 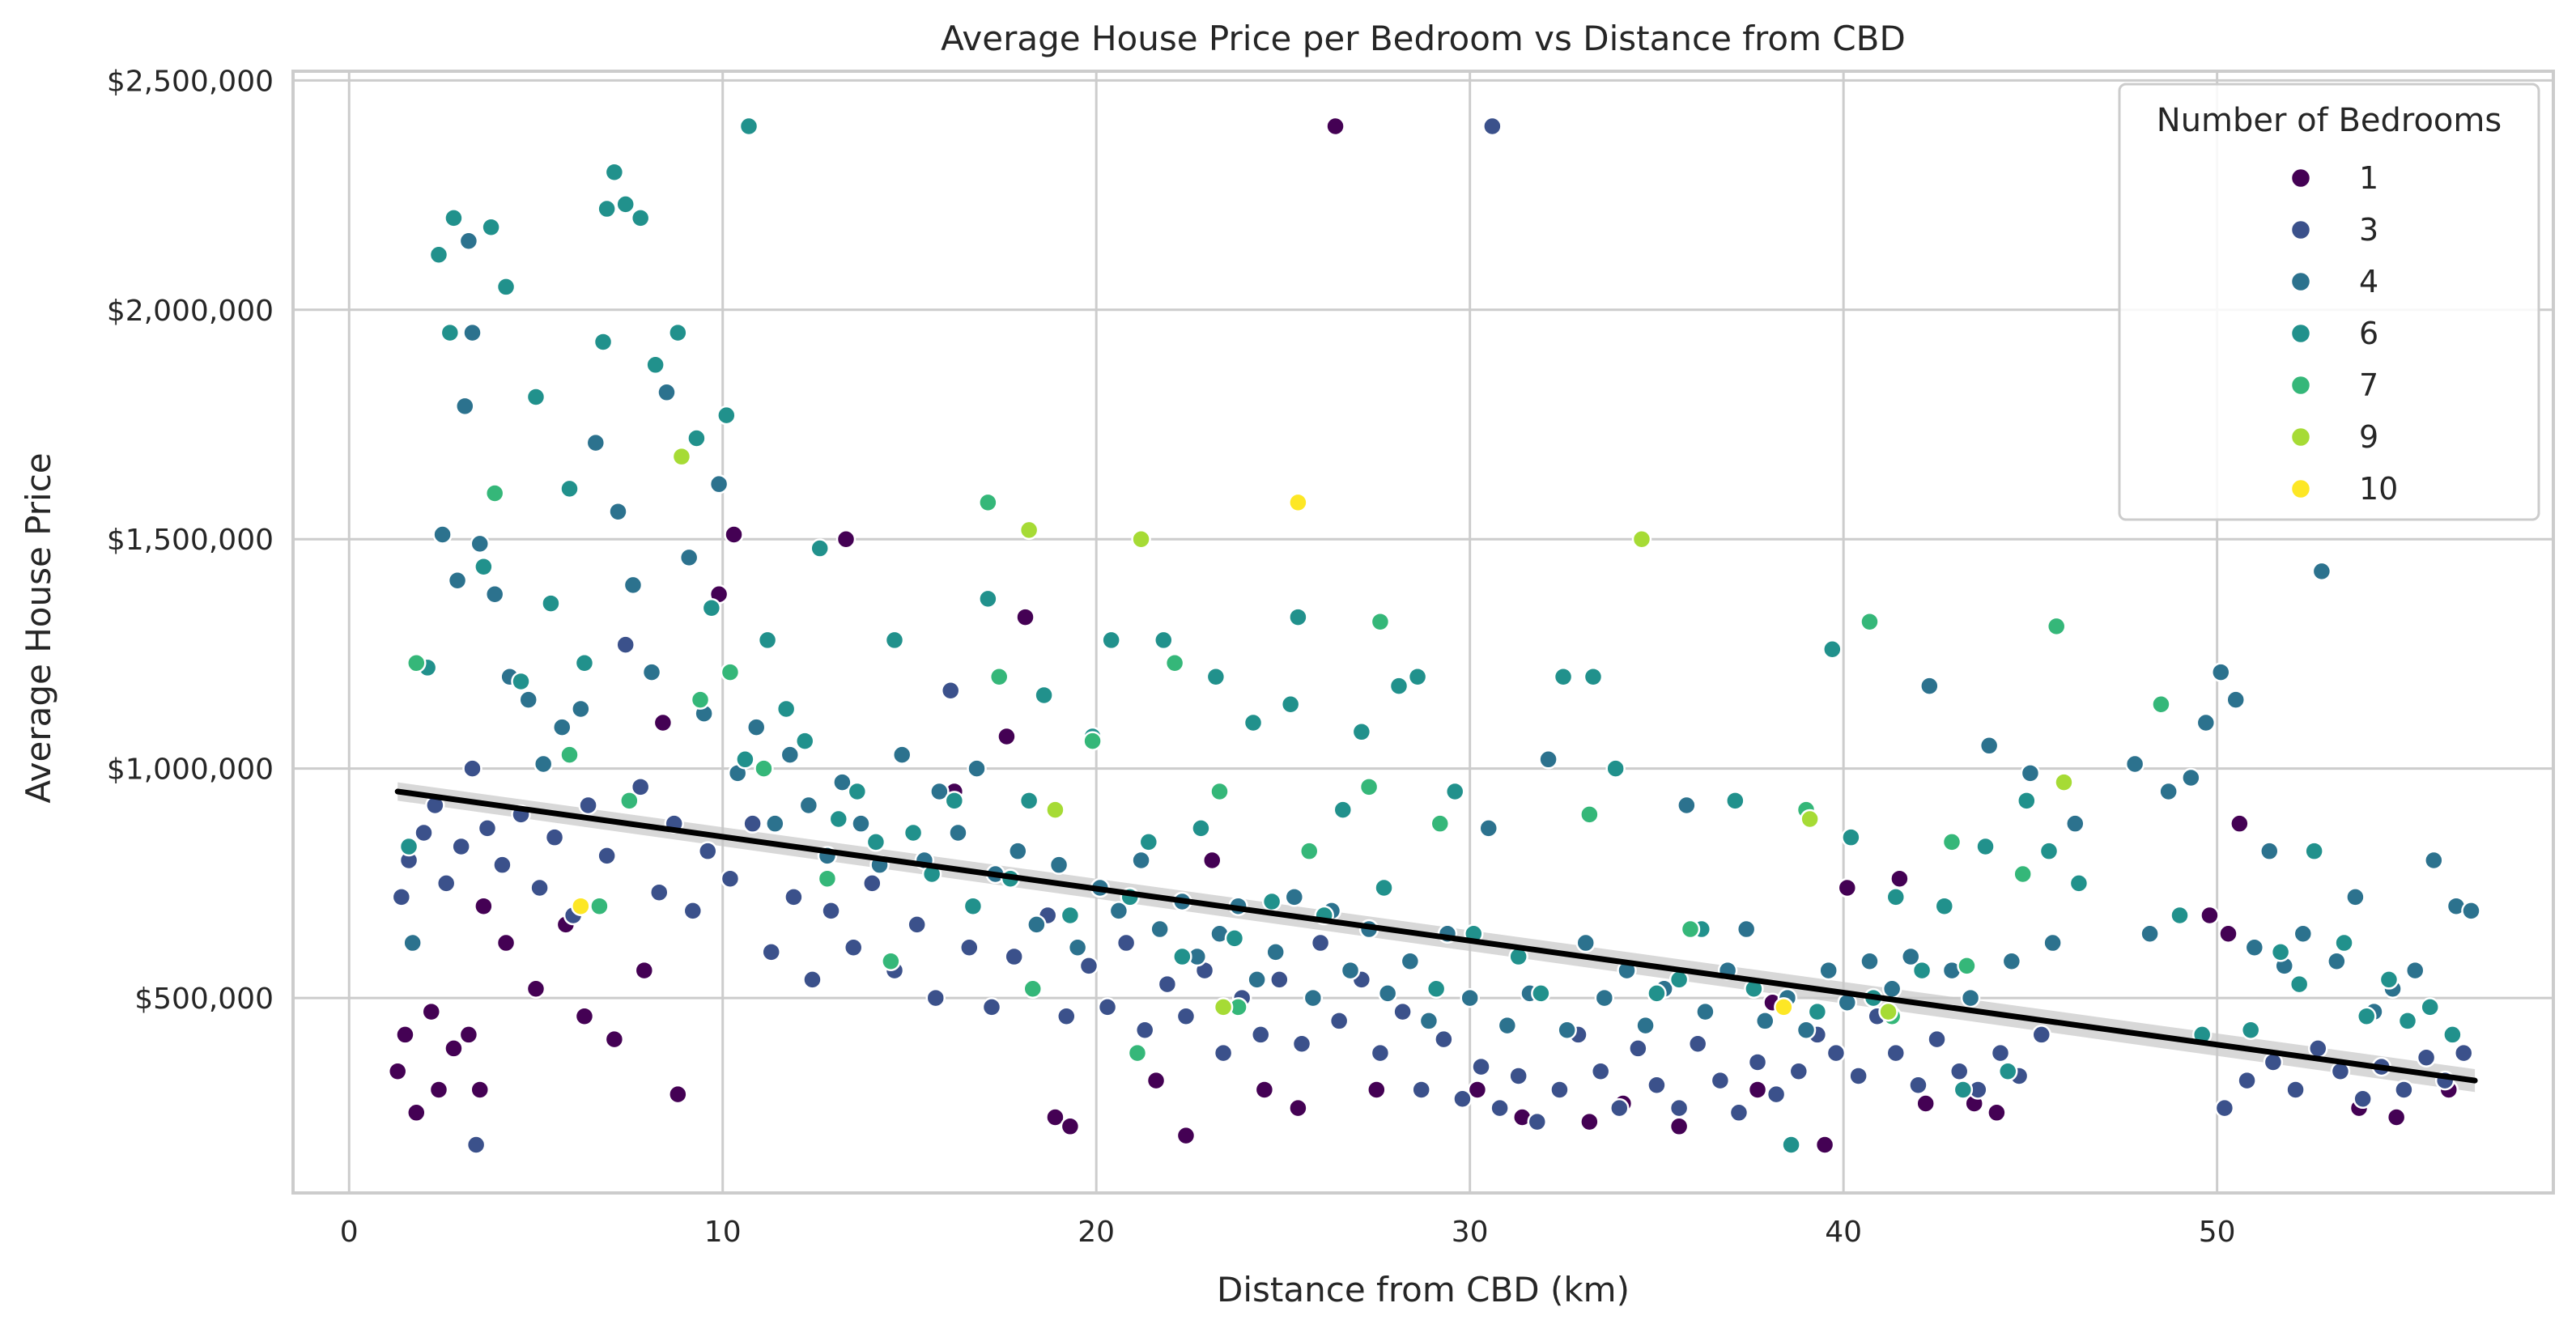 What do you see at coordinates (2378, 489) in the screenshot?
I see `legend-label-10: 10` at bounding box center [2378, 489].